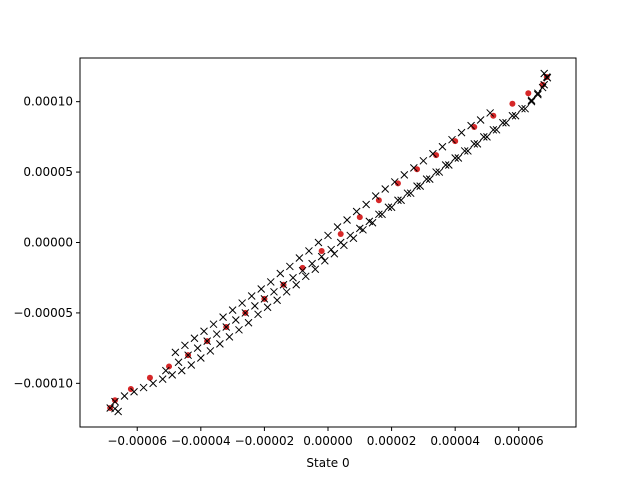  I want to click on y-tick-label: 0.00005, so click(48, 172).